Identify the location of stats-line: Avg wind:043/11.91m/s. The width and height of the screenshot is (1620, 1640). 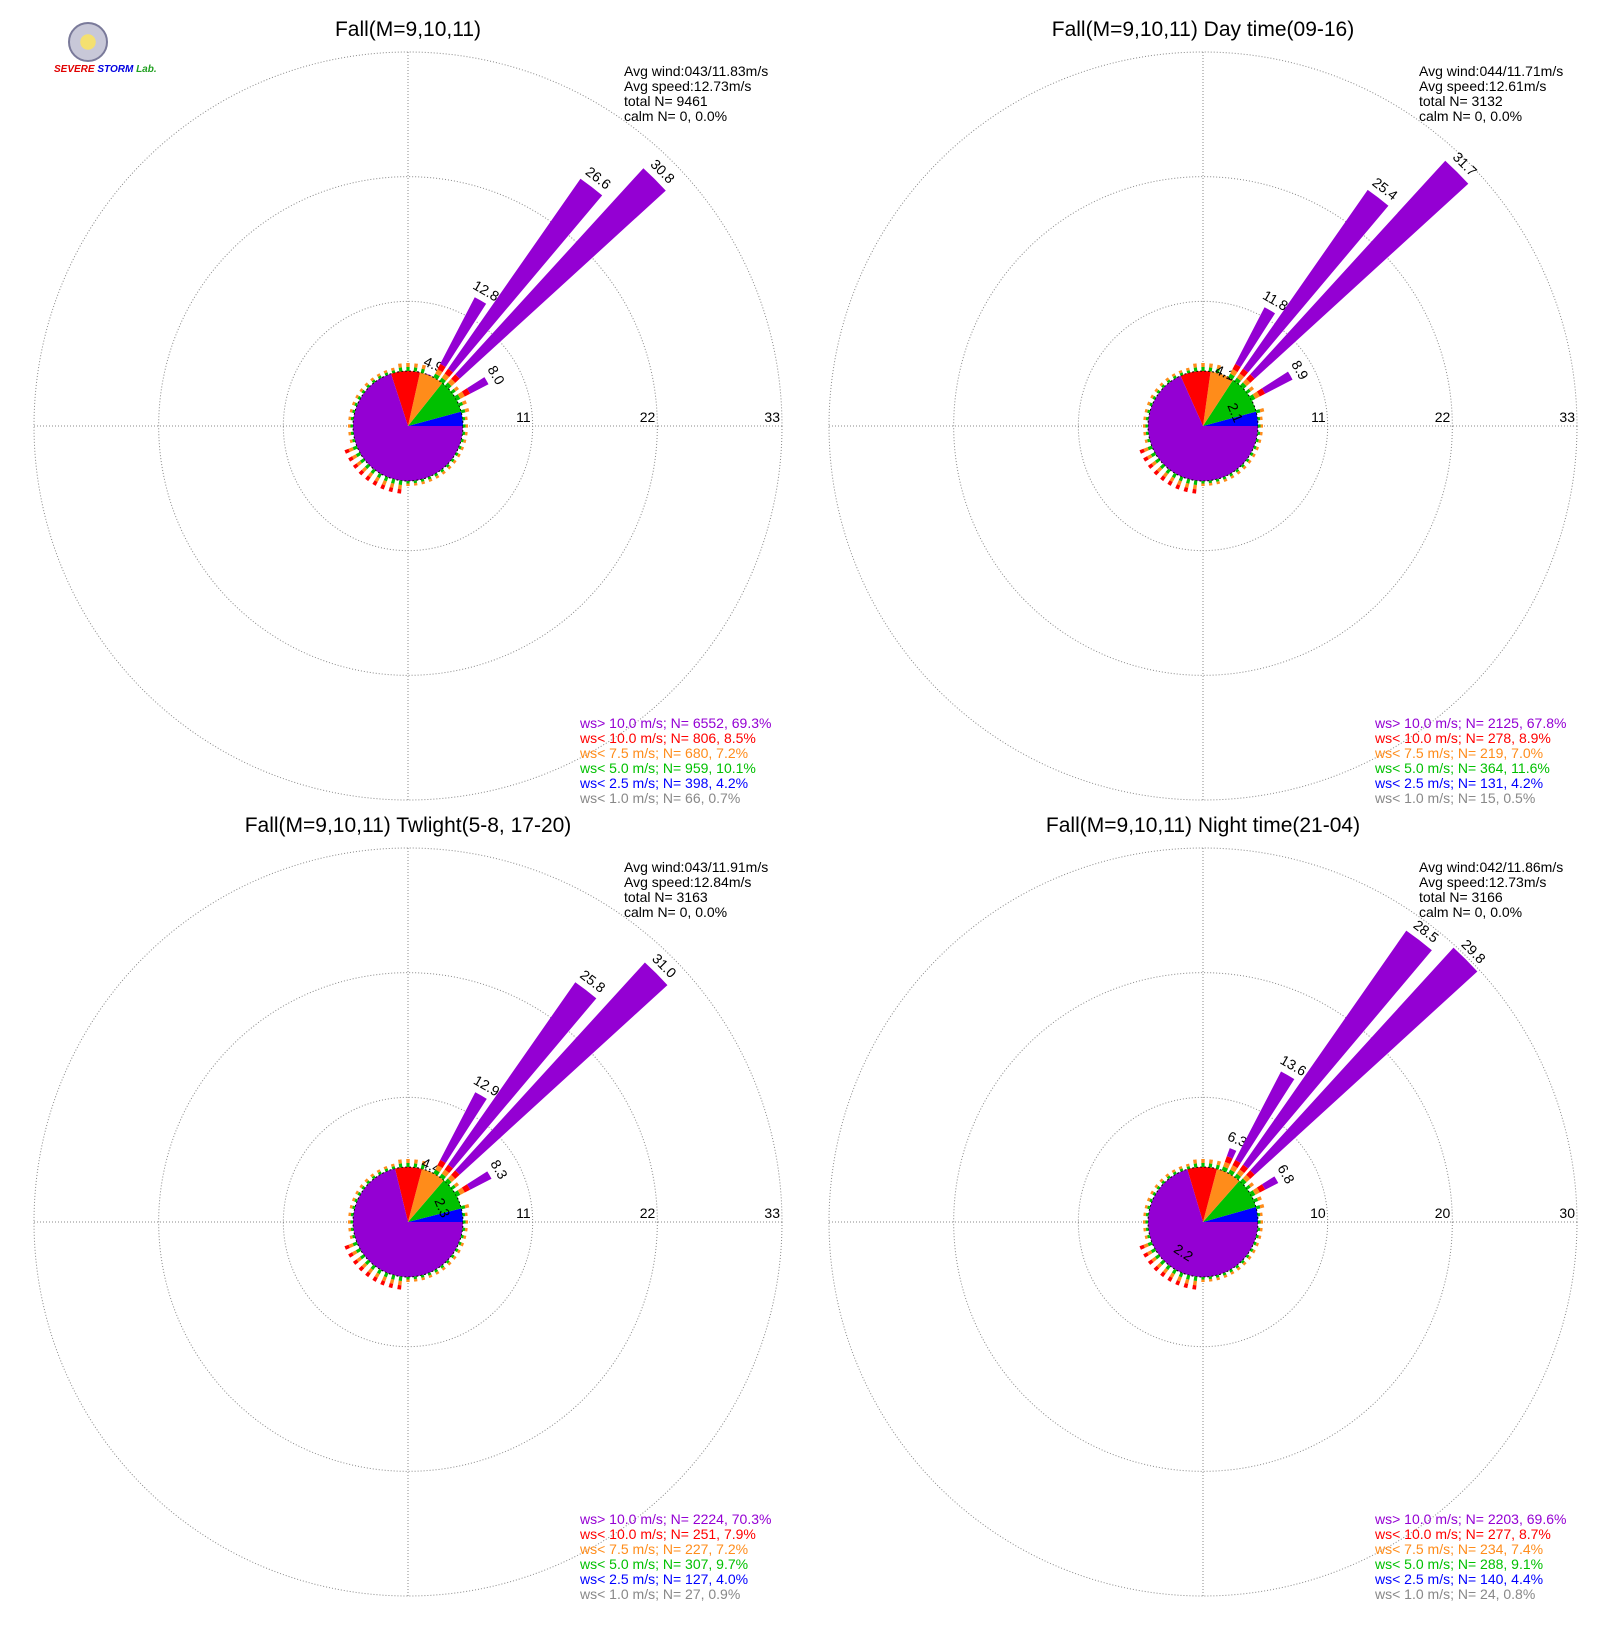
(696, 867).